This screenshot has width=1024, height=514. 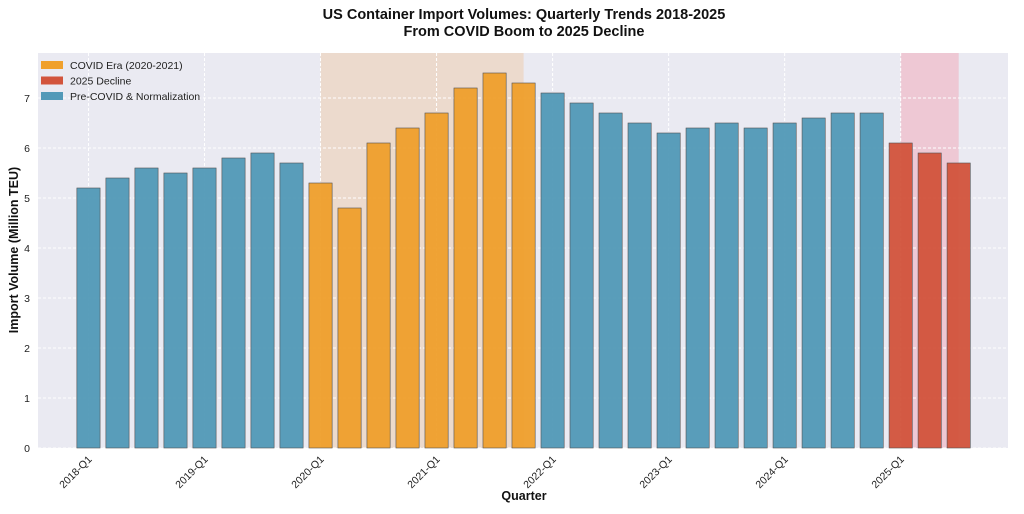 I want to click on legend-swatch-decline, so click(x=52, y=80).